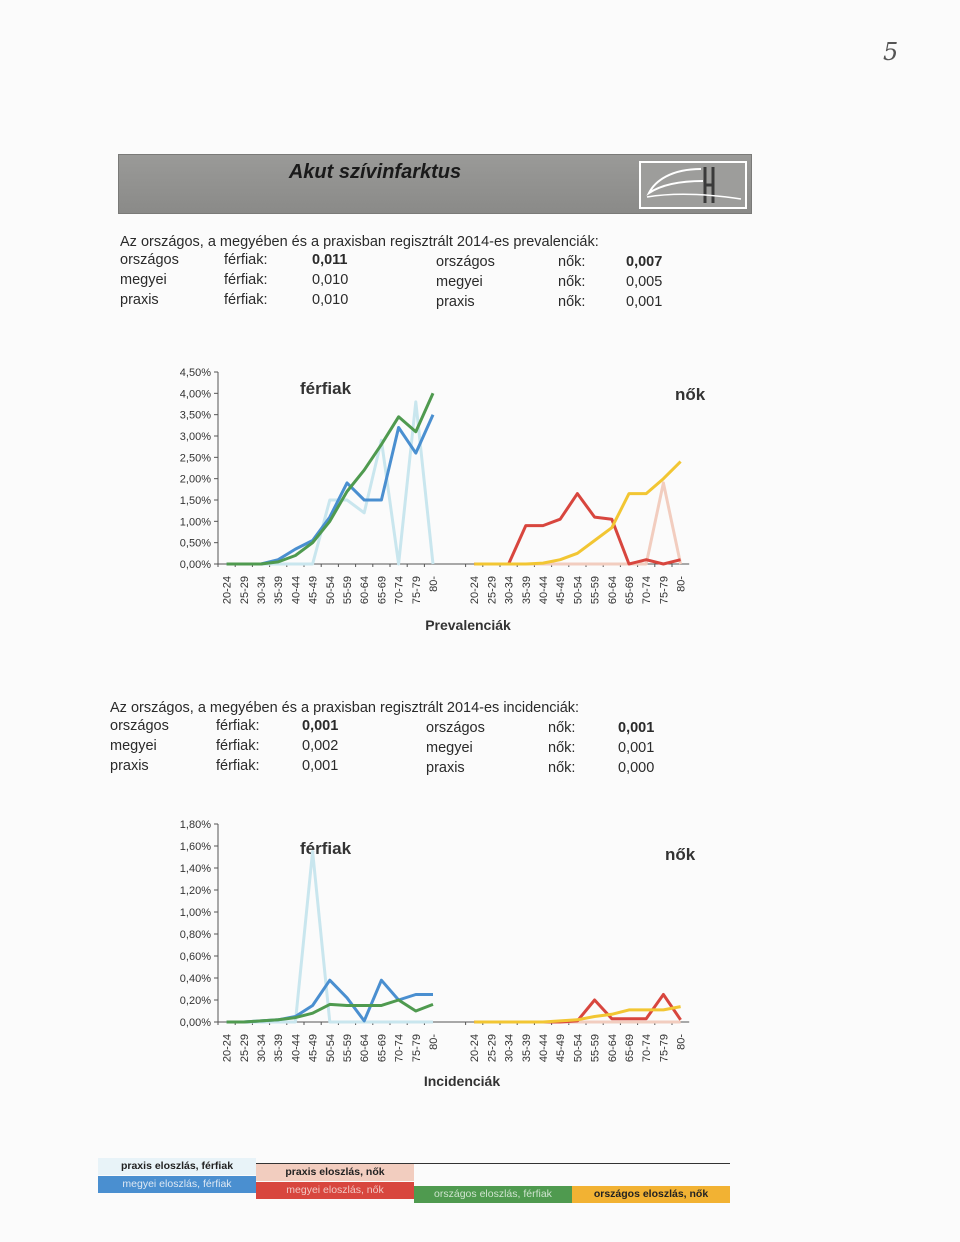 The height and width of the screenshot is (1242, 960). What do you see at coordinates (562, 748) in the screenshot?
I see `inc-nok-1-label: nők:` at bounding box center [562, 748].